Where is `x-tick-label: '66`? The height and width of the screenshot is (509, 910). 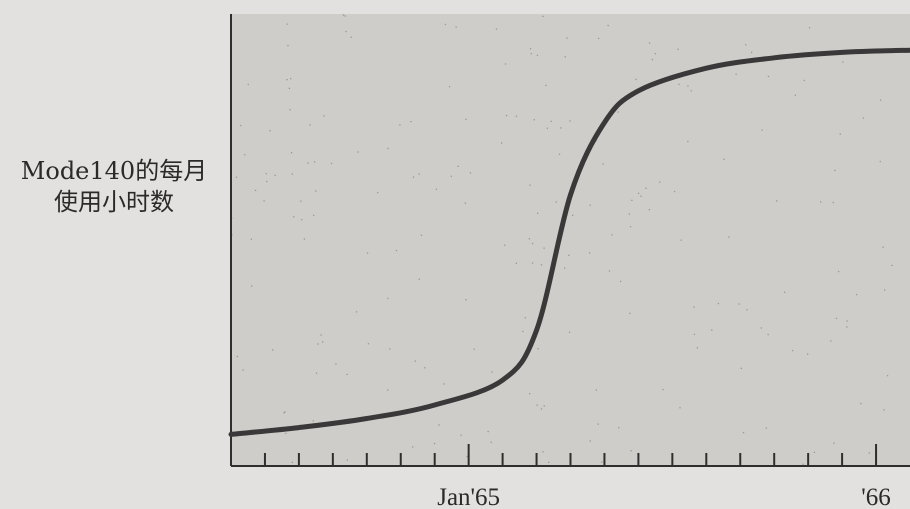
x-tick-label: '66 is located at coordinates (876, 496).